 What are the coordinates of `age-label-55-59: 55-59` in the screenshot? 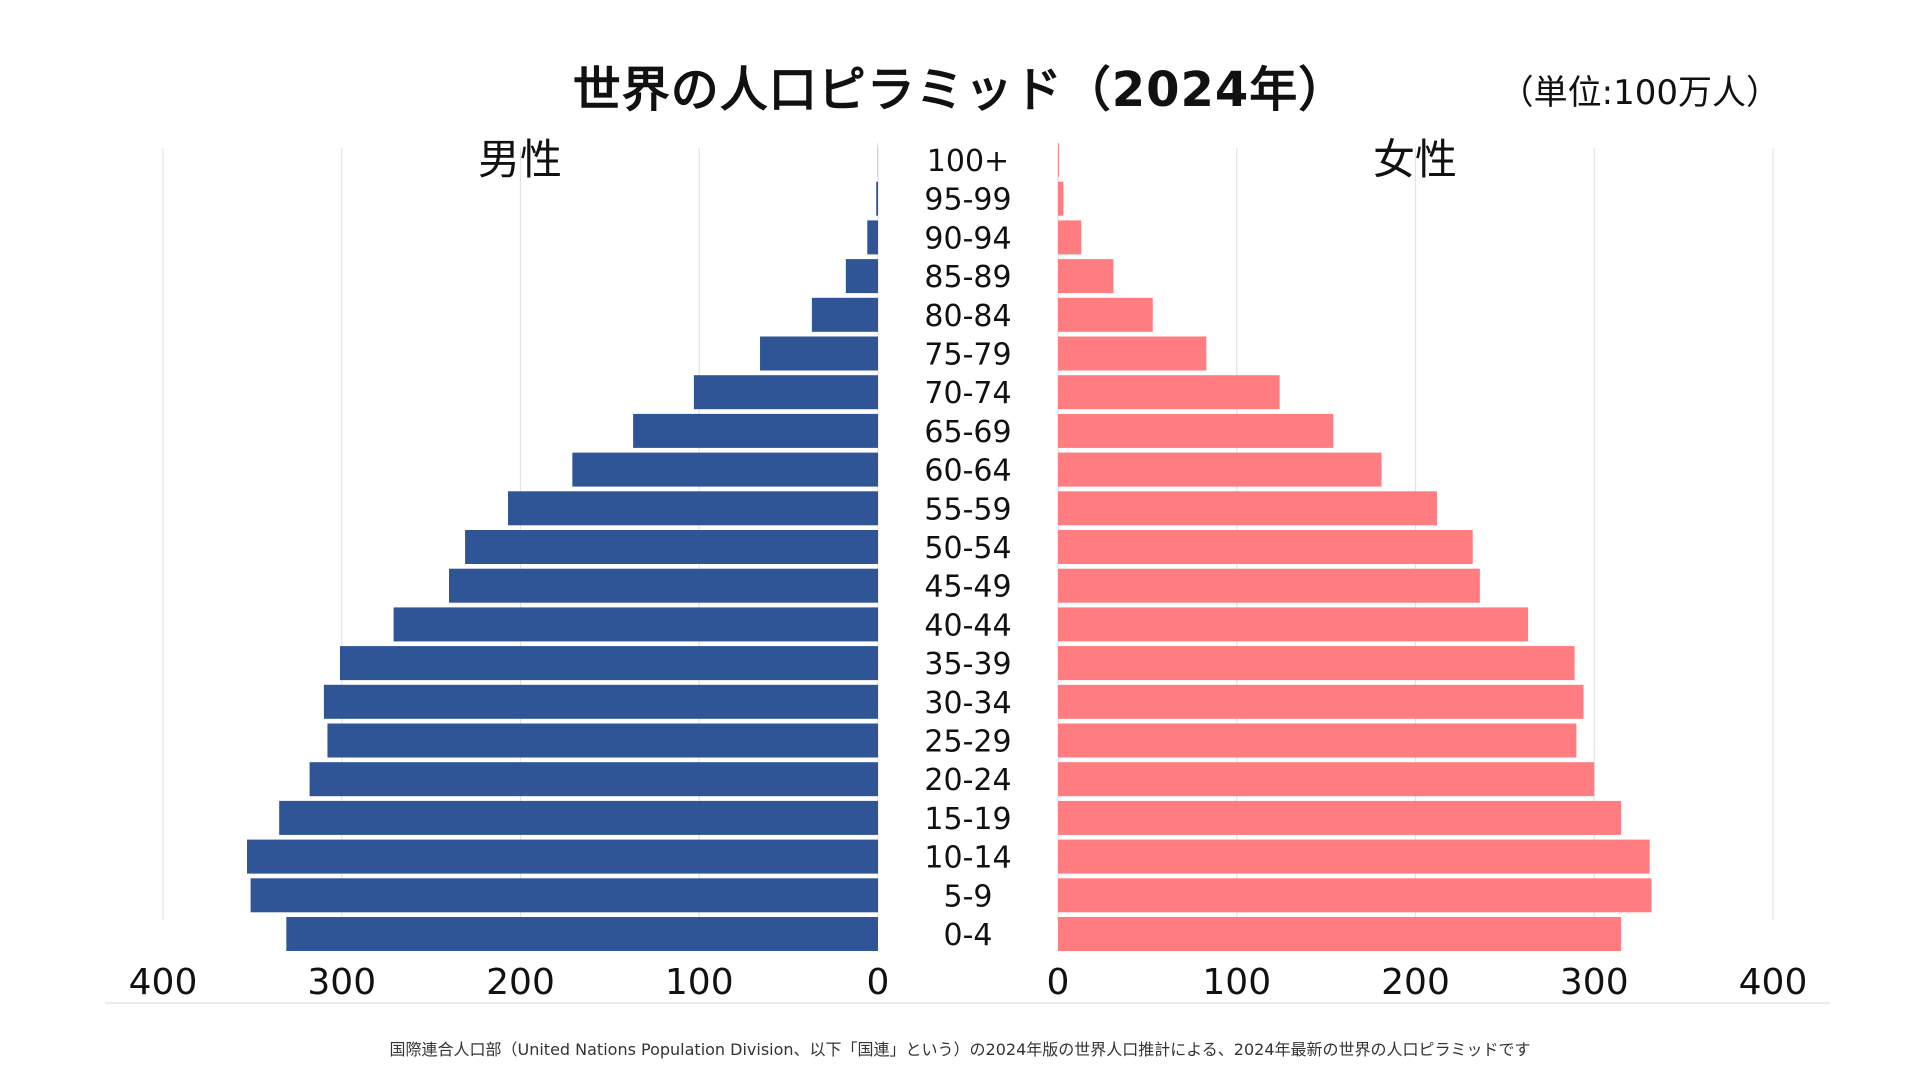 It's located at (967, 509).